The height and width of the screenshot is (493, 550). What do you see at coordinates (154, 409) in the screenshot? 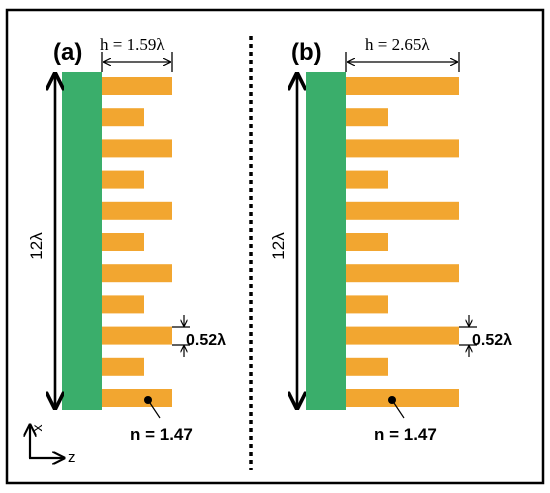
I see `panel-a-index-leader` at bounding box center [154, 409].